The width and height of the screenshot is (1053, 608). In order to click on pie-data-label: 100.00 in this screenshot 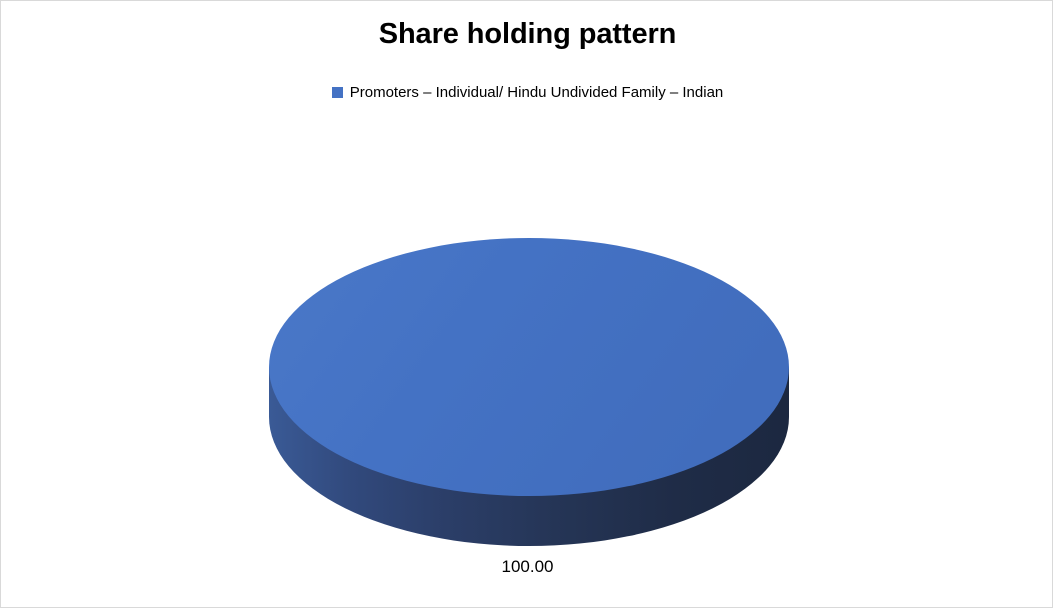, I will do `click(527, 566)`.